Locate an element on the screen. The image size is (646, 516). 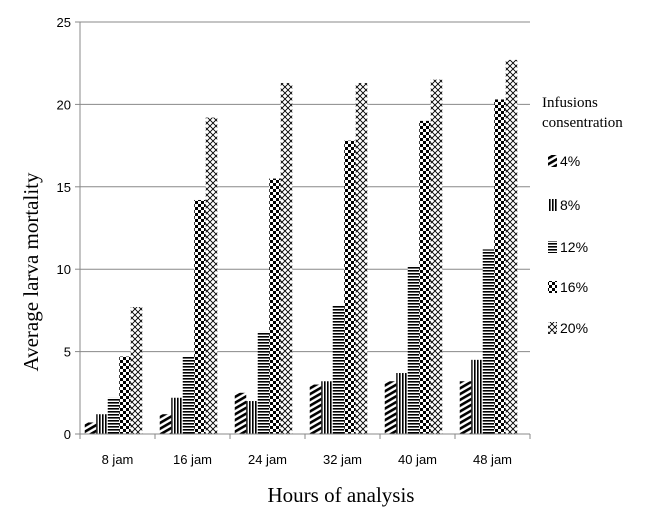
legend-label-20pct: 20% is located at coordinates (574, 328).